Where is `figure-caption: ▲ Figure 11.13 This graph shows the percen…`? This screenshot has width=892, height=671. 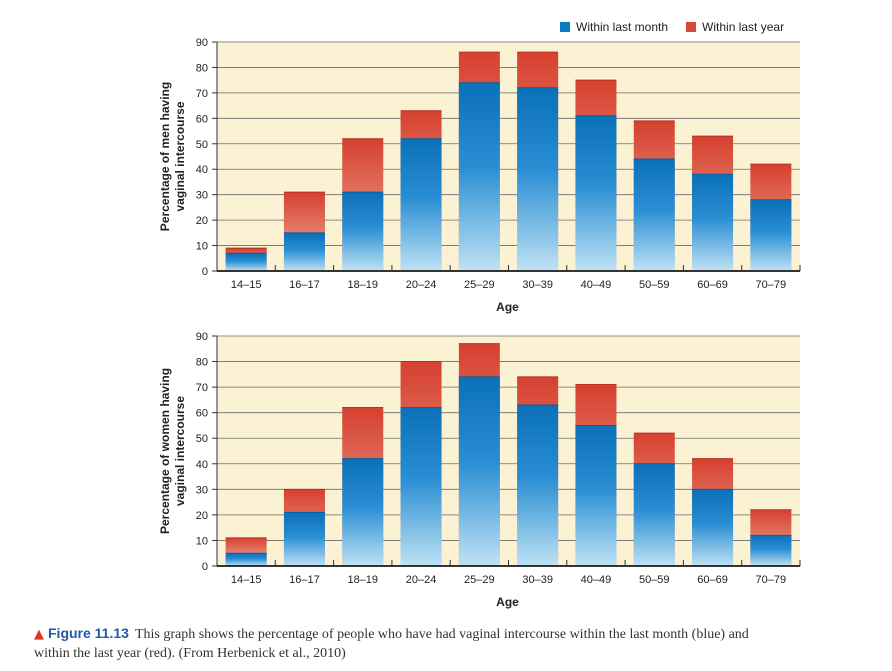
figure-caption: ▲ Figure 11.13 This graph shows the percen… is located at coordinates (394, 643).